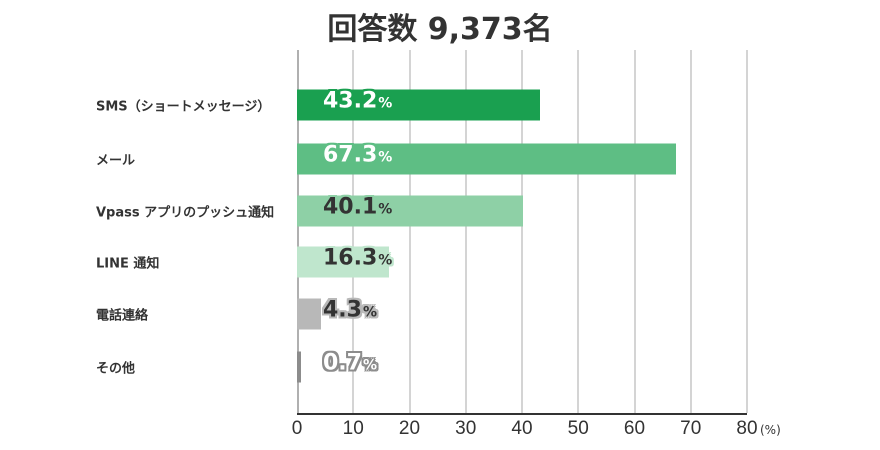  I want to click on category-label: Vpass アプリのプッシュ通知, so click(185, 213).